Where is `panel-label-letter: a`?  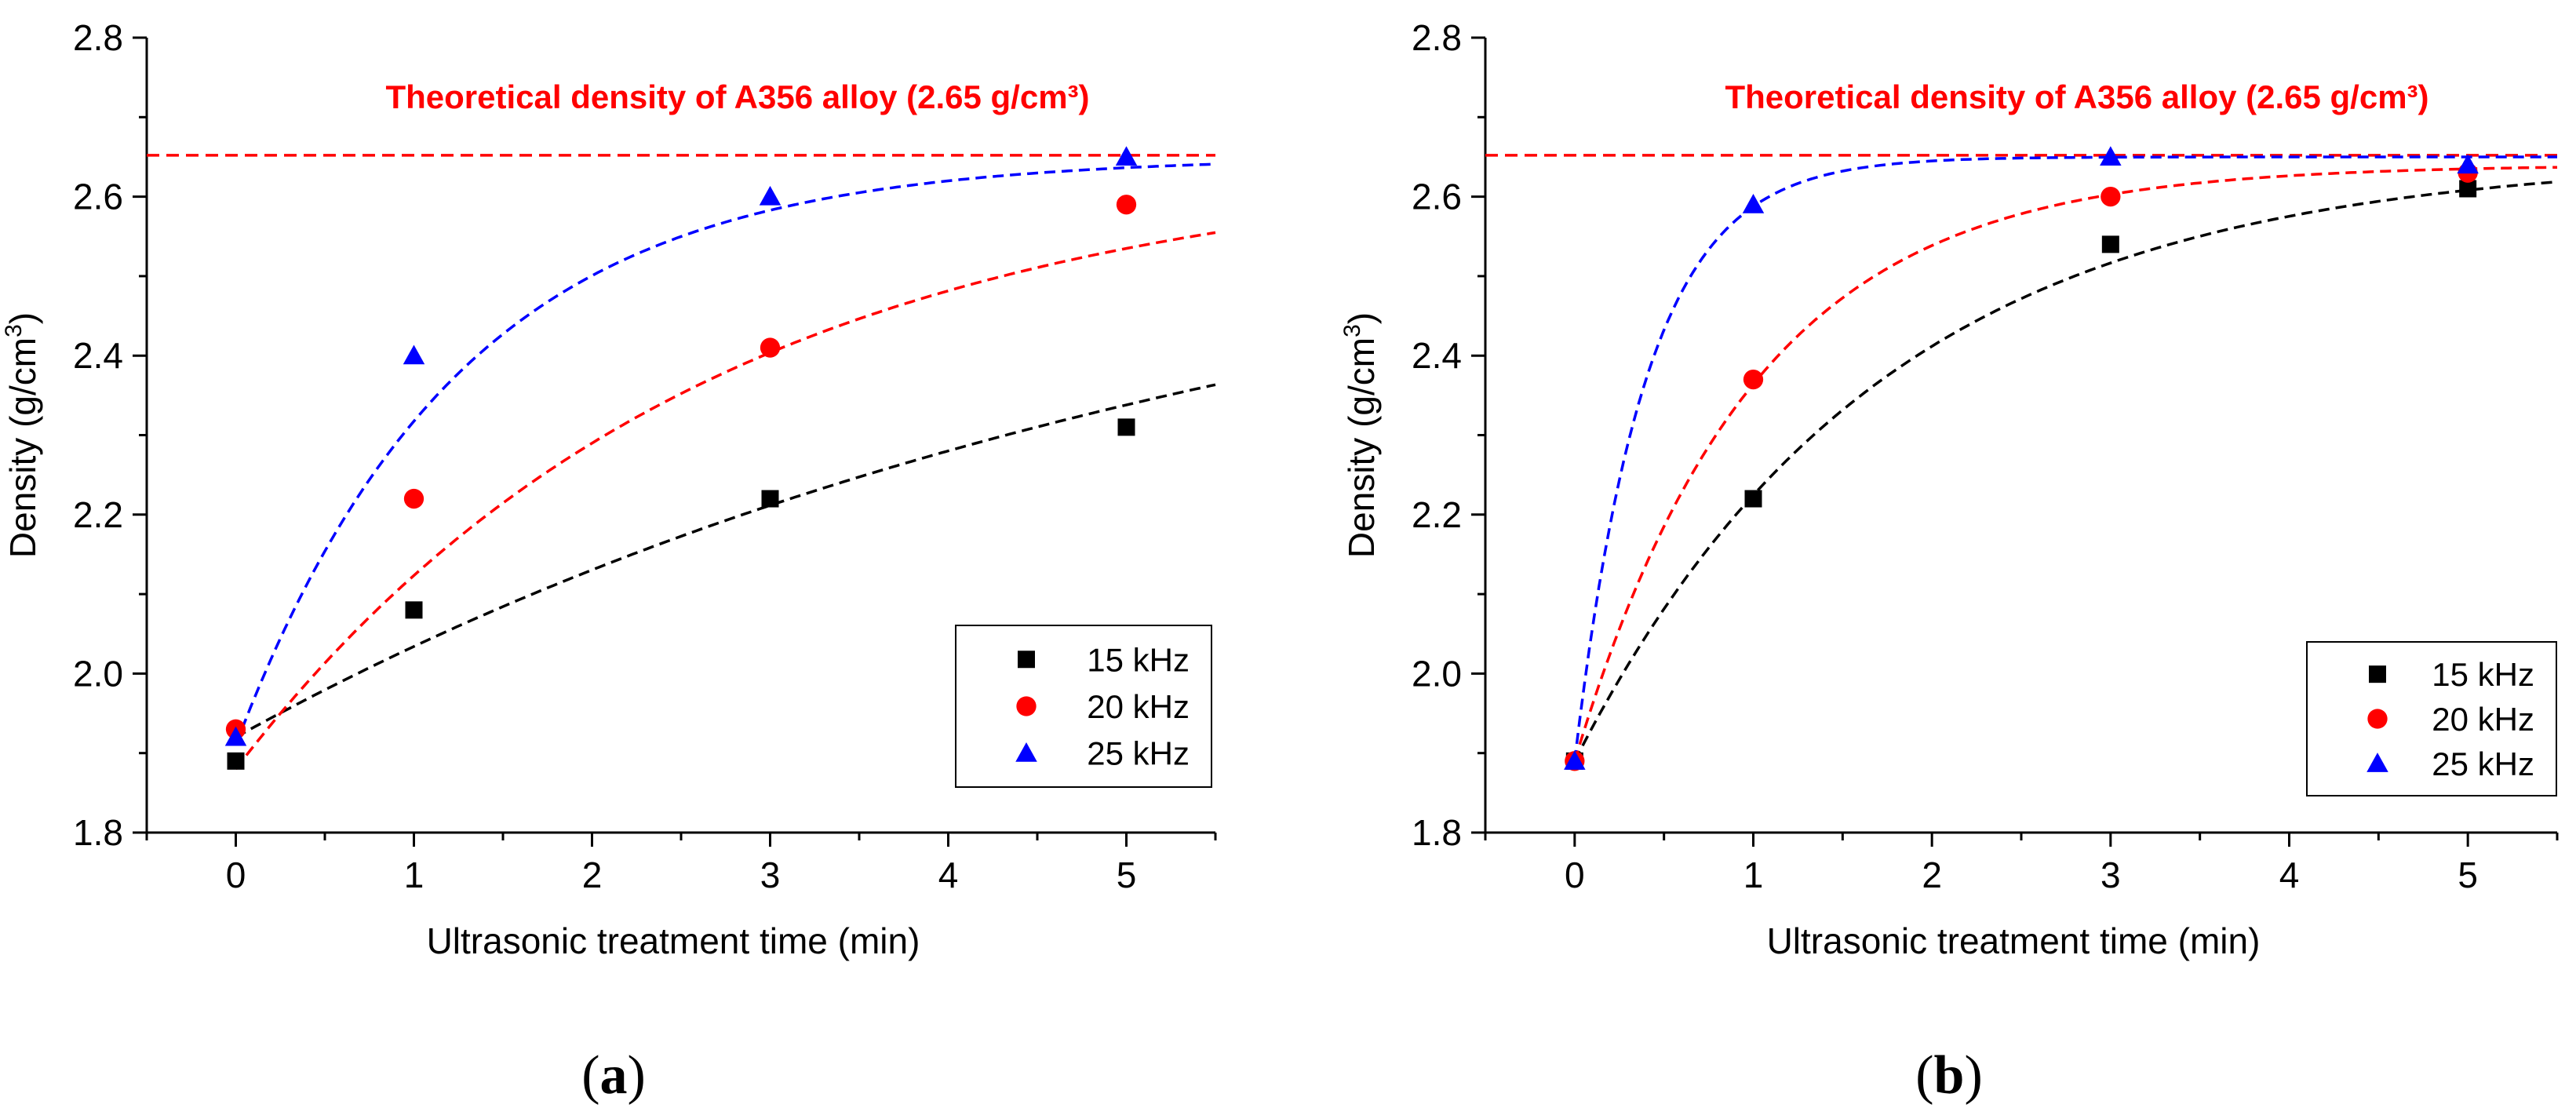 panel-label-letter: a is located at coordinates (614, 1075).